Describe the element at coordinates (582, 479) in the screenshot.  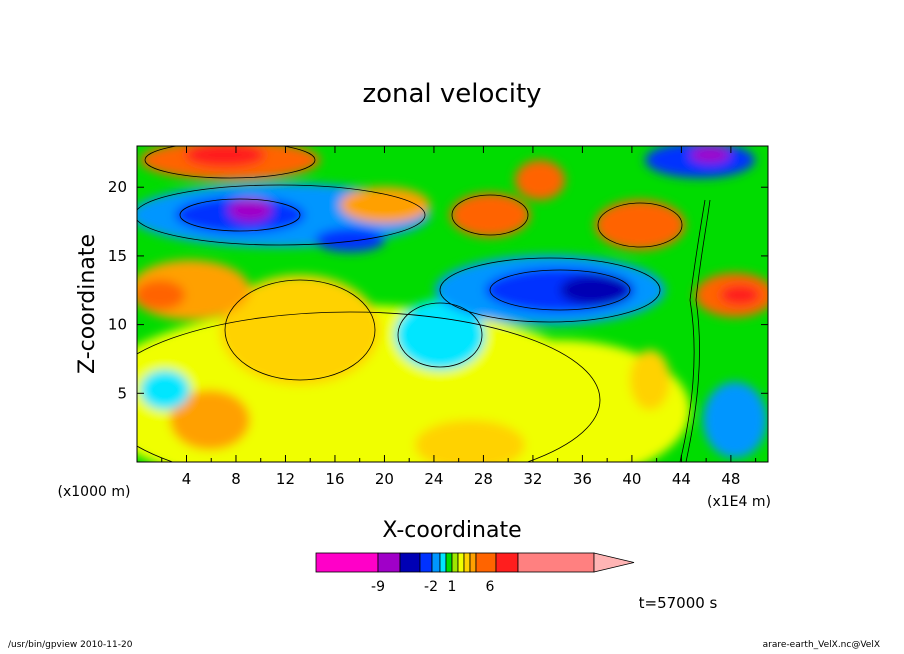
I see `x-tick-label: 36` at that location.